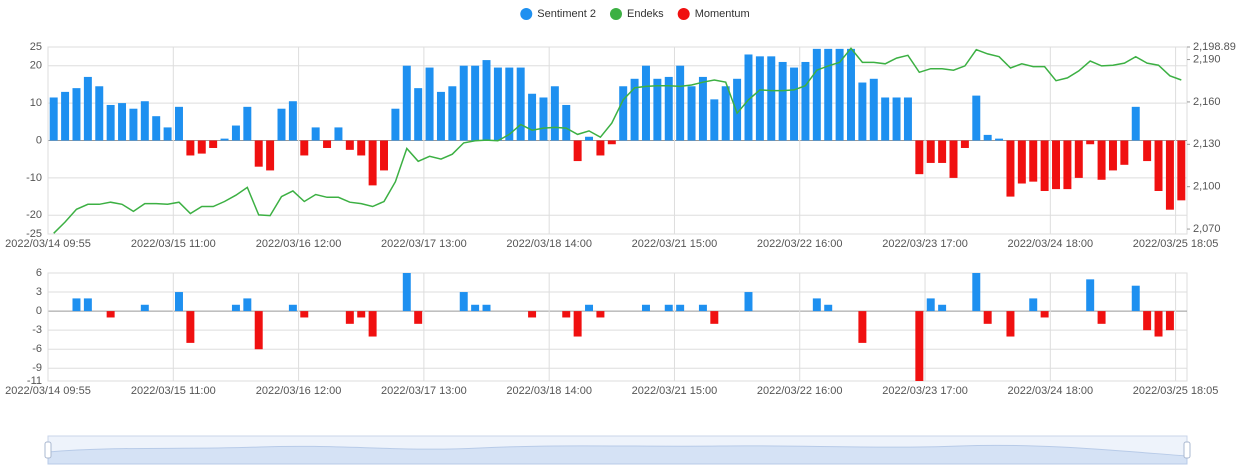  Describe the element at coordinates (675, 244) in the screenshot. I see `x-tick-label: 2022/03/21 15:00` at that location.